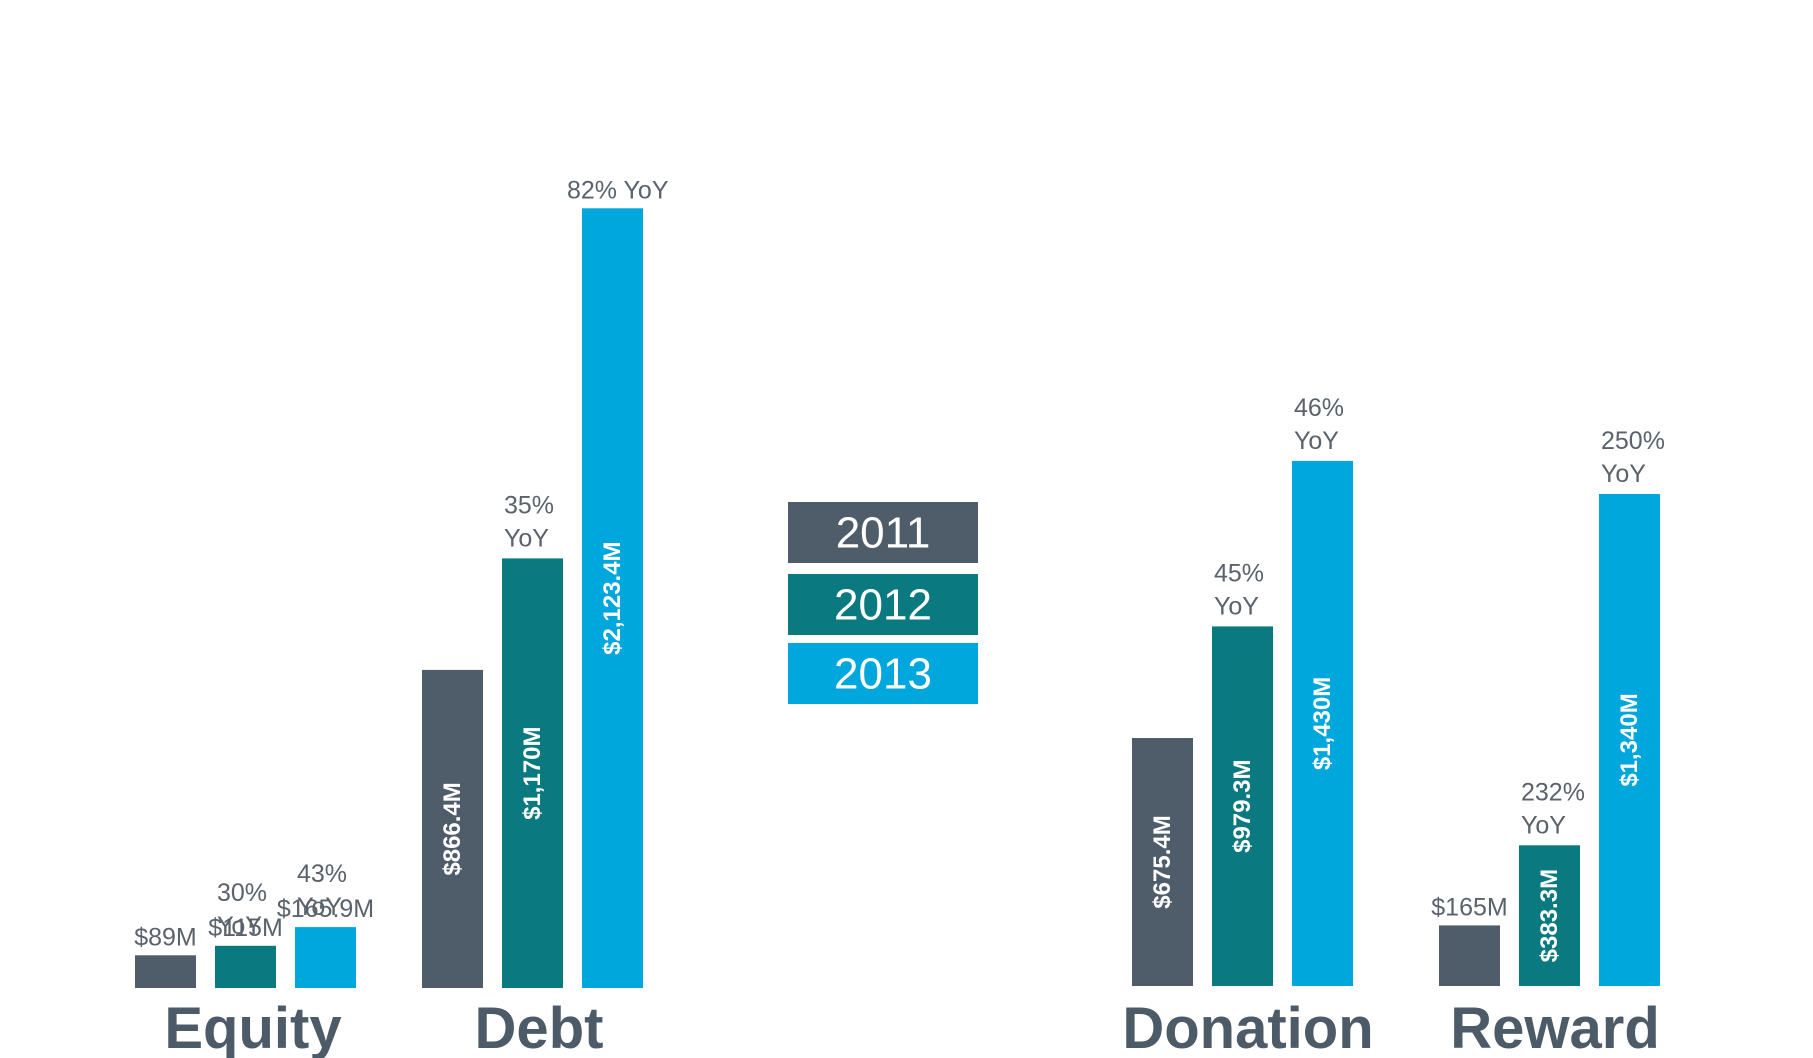 The image size is (1813, 1058). I want to click on bar-debt-2011, so click(452, 828).